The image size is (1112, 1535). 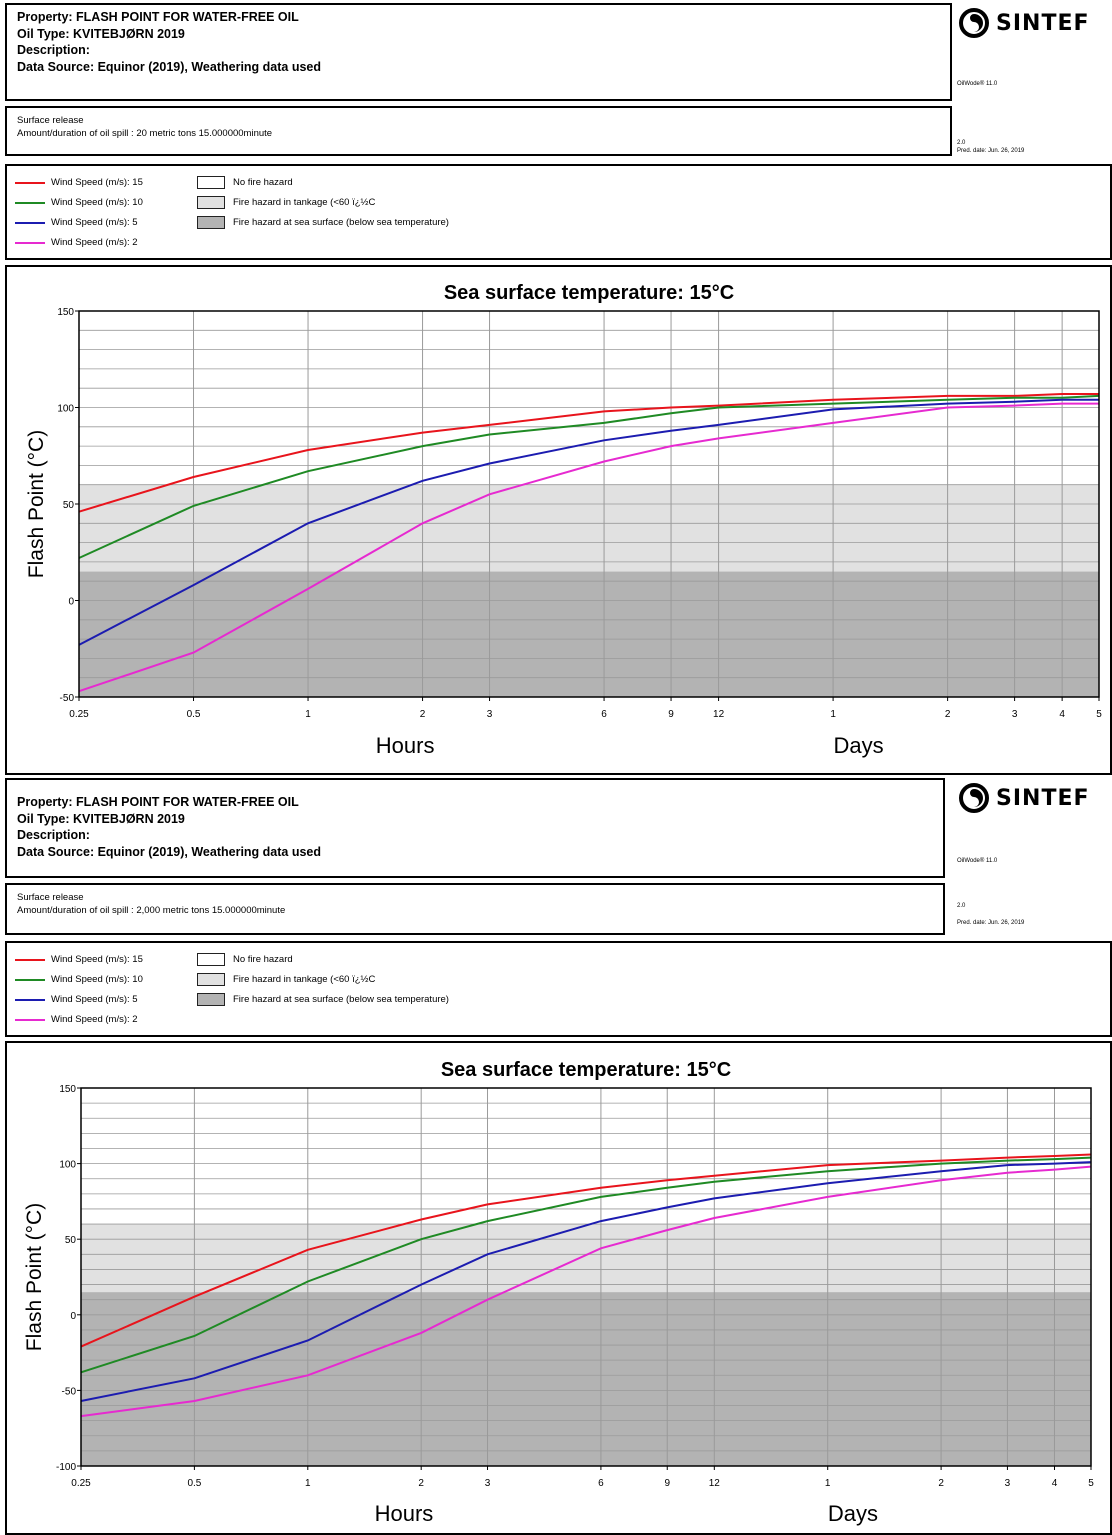 What do you see at coordinates (586, 1379) in the screenshot?
I see `sea-surface-hazard-zone` at bounding box center [586, 1379].